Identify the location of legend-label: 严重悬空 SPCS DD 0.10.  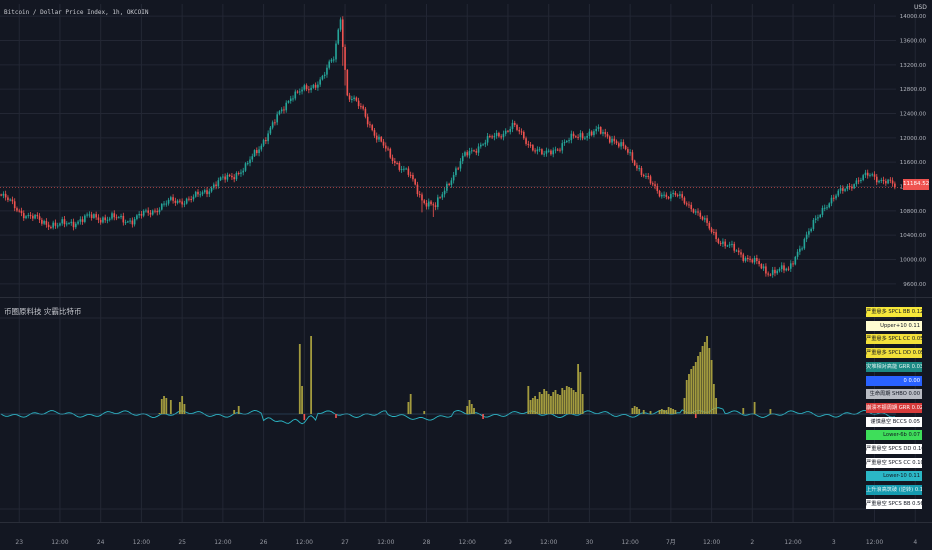
(894, 449).